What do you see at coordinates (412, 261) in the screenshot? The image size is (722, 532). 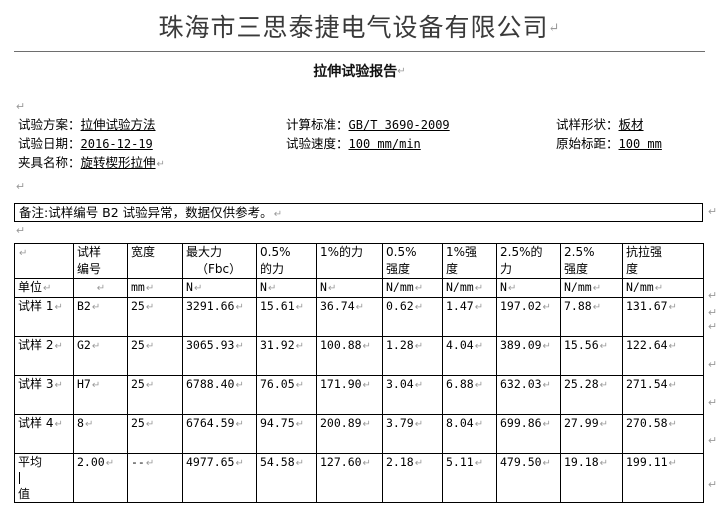 I see `table-header-cell-strength-05: 0.5% 强度` at bounding box center [412, 261].